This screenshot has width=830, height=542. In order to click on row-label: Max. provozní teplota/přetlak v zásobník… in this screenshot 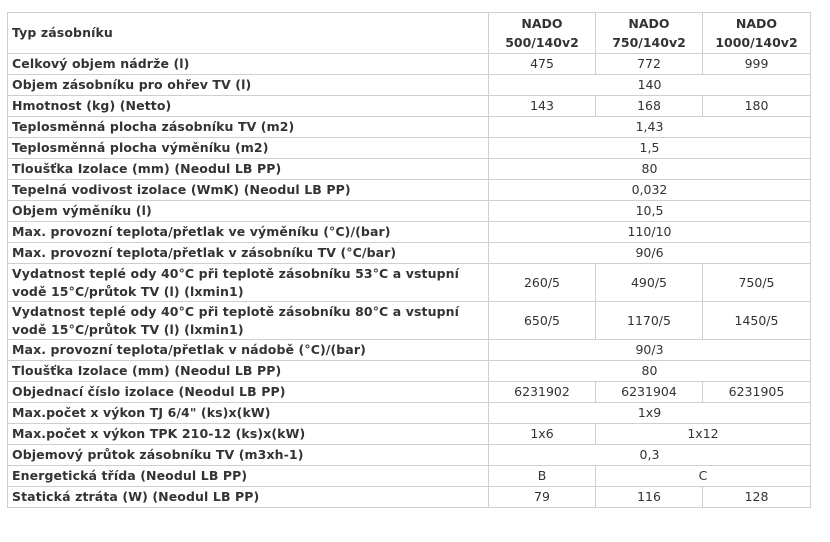, I will do `click(248, 253)`.